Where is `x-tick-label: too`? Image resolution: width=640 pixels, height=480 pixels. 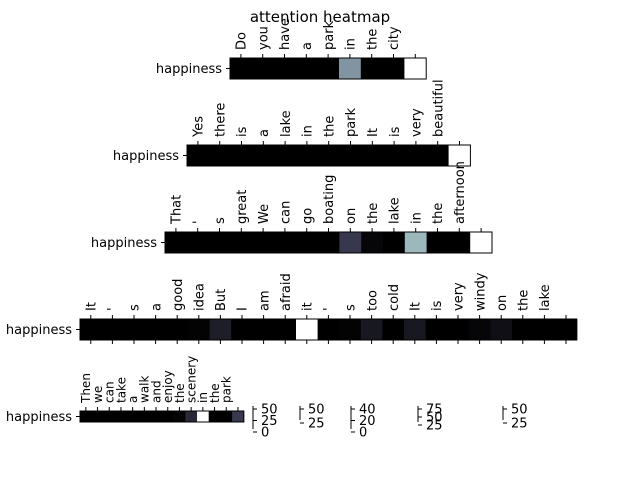
x-tick-label: too is located at coordinates (372, 300).